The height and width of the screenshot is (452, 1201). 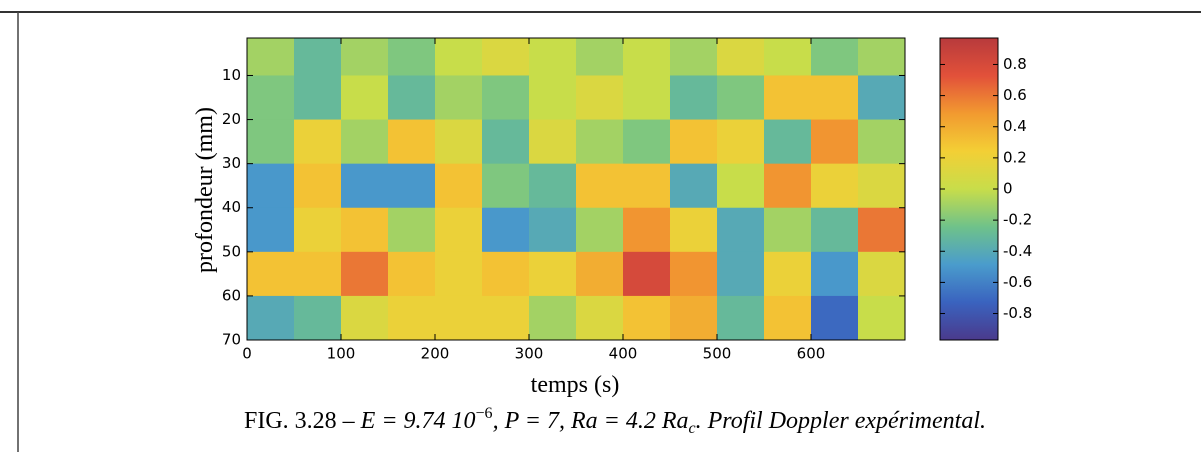 What do you see at coordinates (692, 428) in the screenshot?
I see `caption-subscript: c` at bounding box center [692, 428].